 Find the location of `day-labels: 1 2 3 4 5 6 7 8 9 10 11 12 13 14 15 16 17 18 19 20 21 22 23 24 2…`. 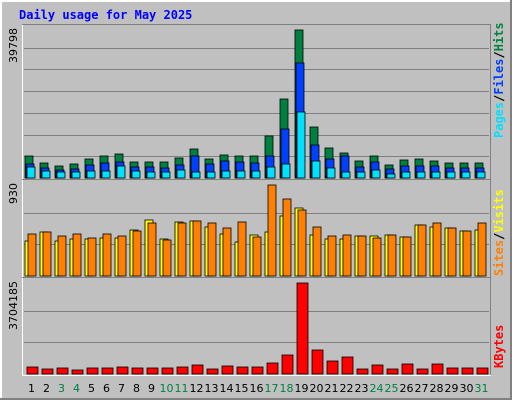

day-labels: 1 2 3 4 5 6 7 8 9 10 11 12 13 14 15 16 17 18 19 20 21 22 23 24 2… is located at coordinates (258, 388).